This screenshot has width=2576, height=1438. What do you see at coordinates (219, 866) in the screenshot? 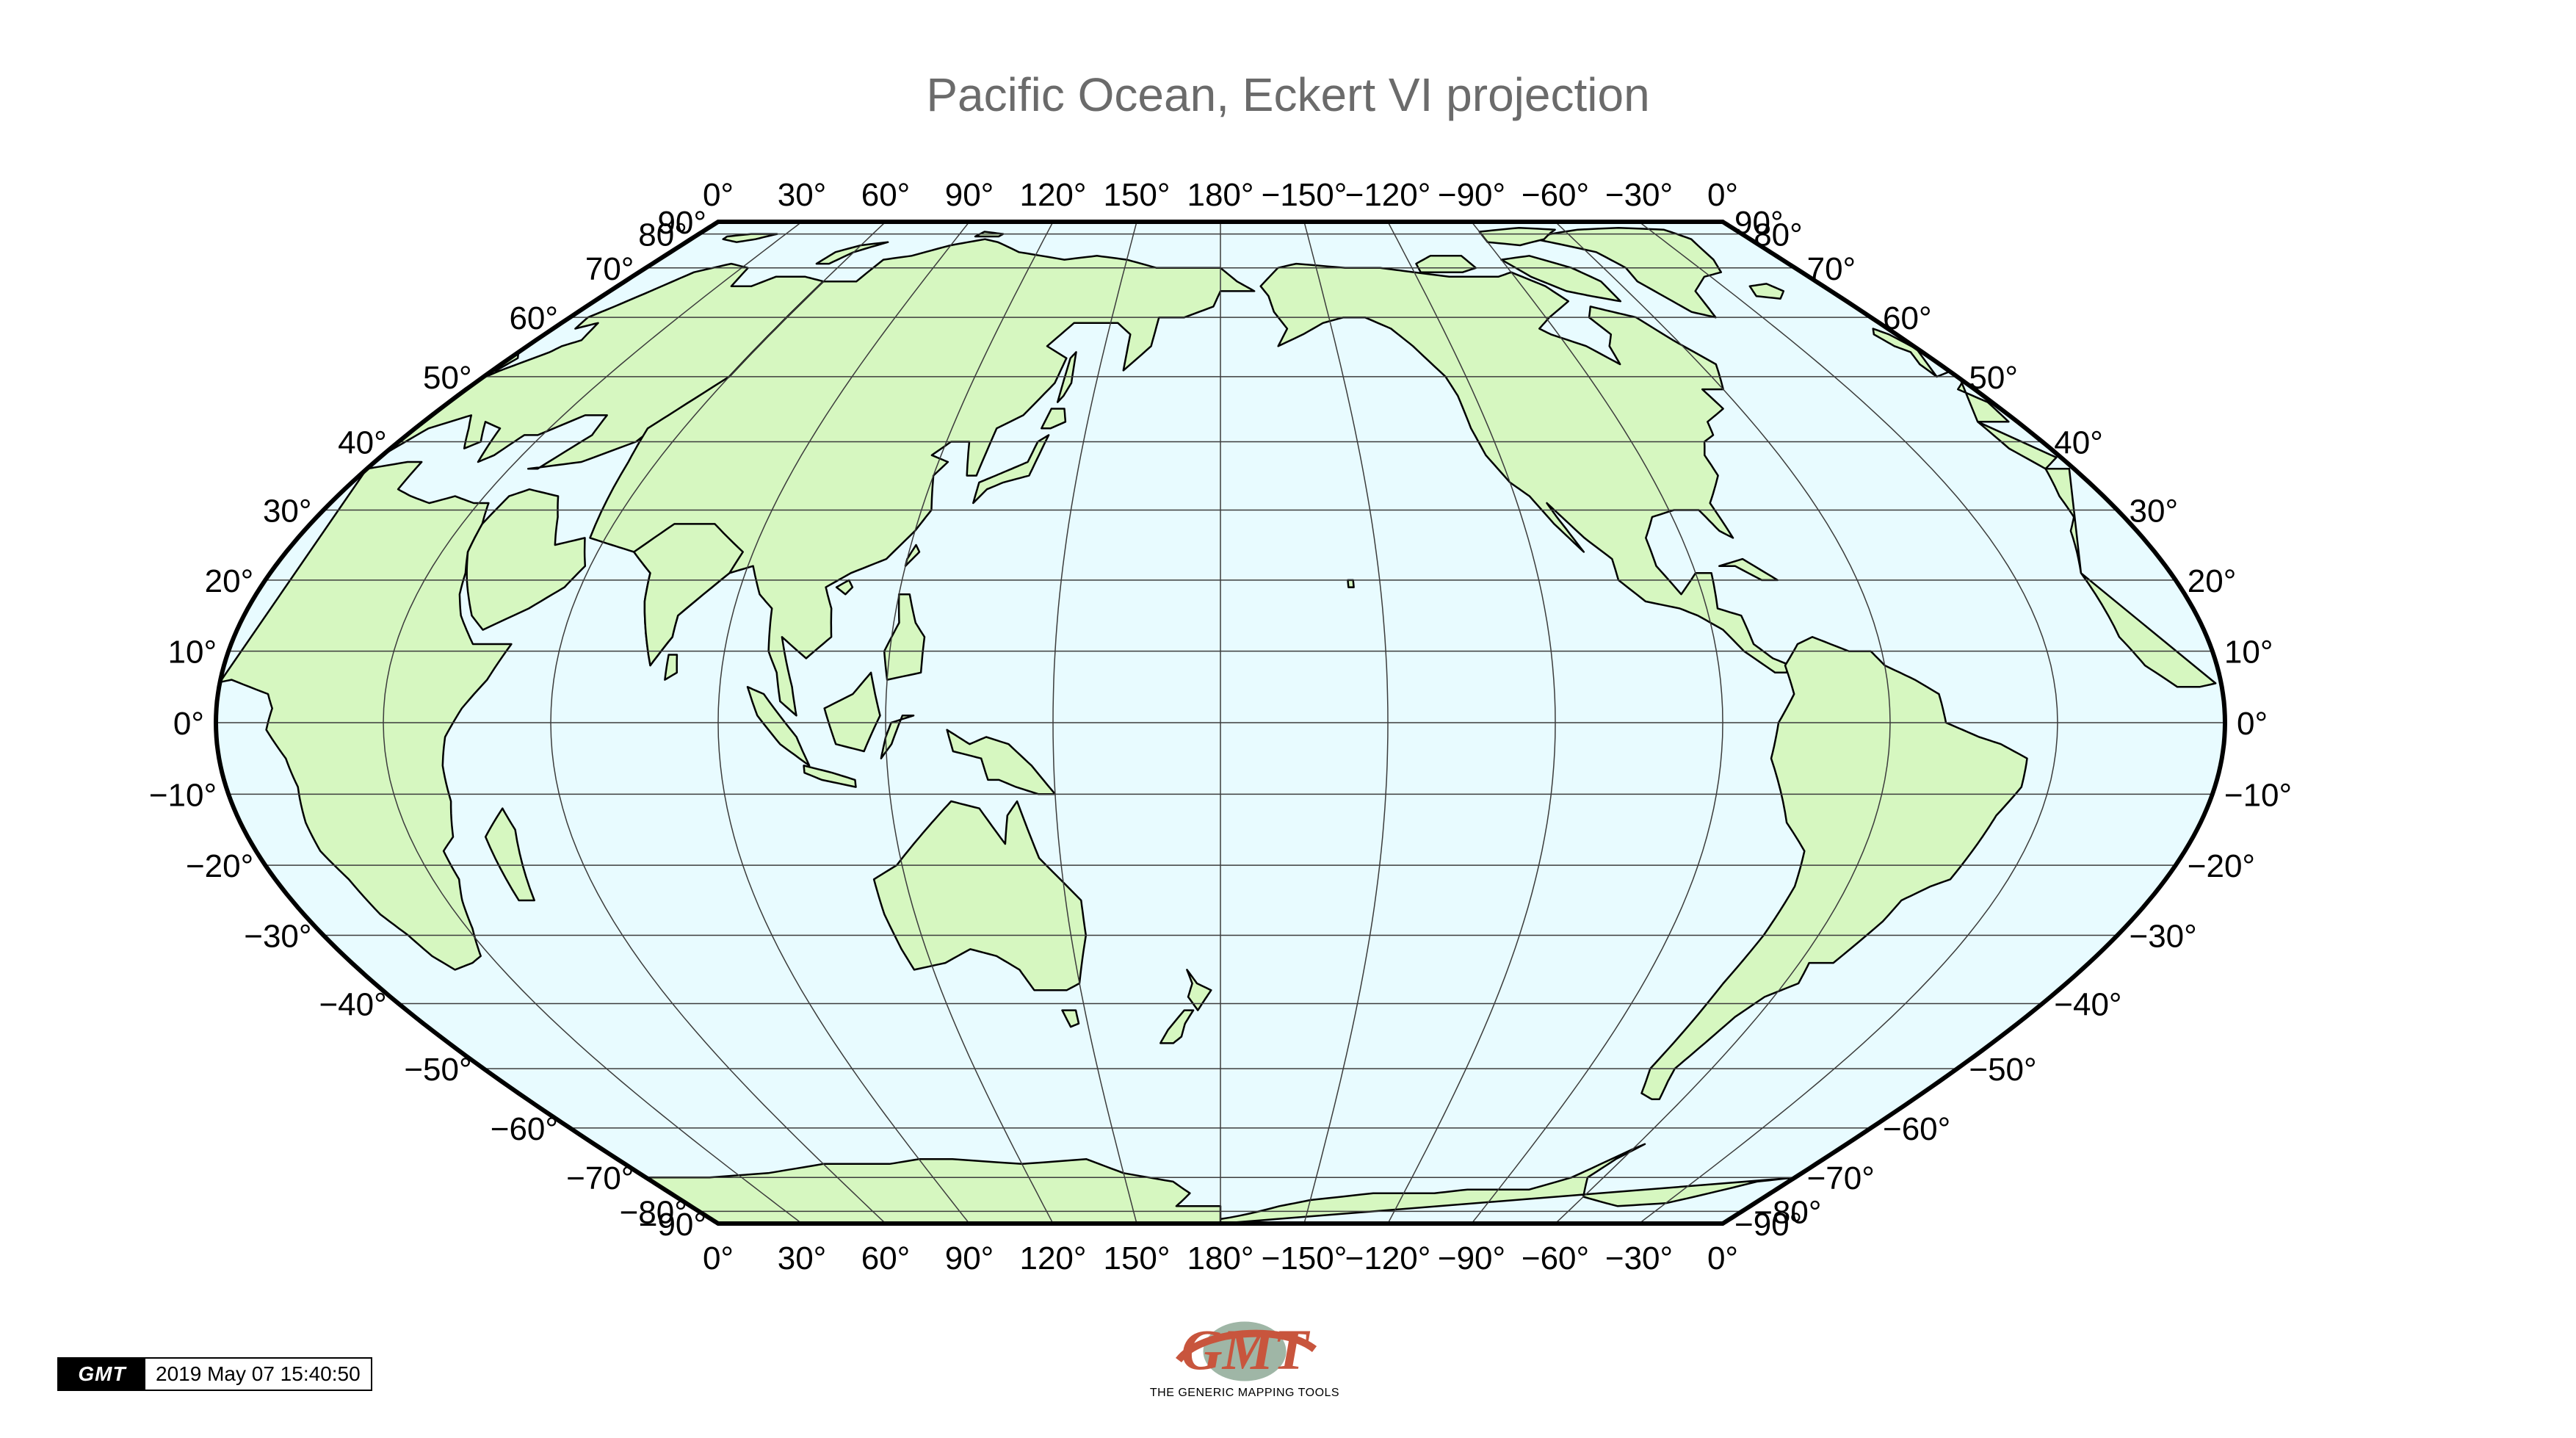
I see `latitude-label-left: −20°` at bounding box center [219, 866].